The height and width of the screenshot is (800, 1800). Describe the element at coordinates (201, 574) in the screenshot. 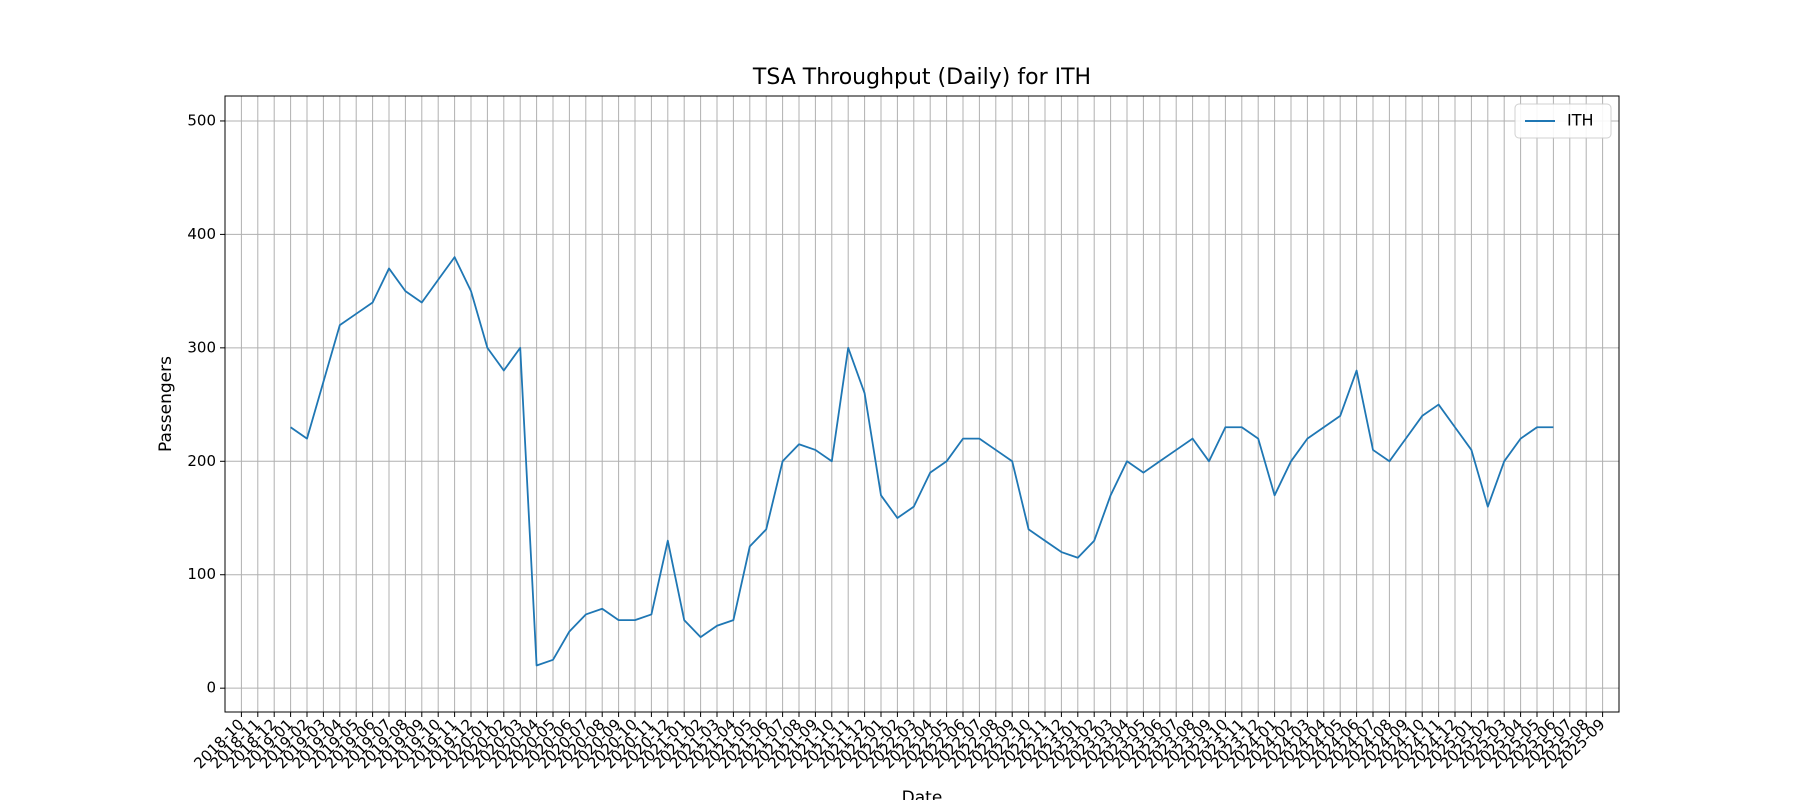

I see `y-tick-label: 100` at that location.